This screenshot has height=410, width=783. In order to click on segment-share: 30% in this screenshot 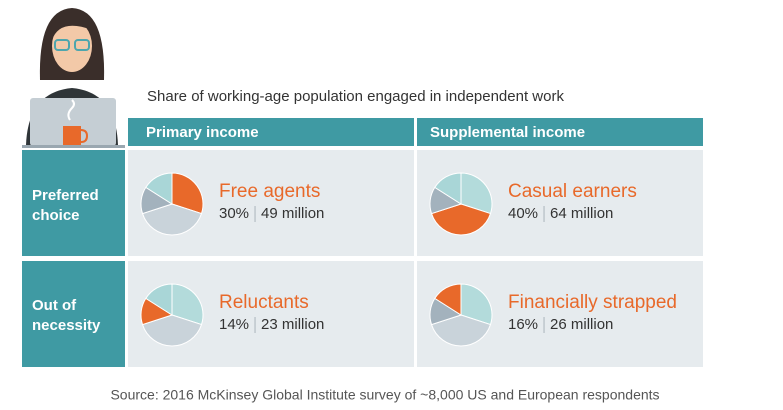, I will do `click(234, 213)`.